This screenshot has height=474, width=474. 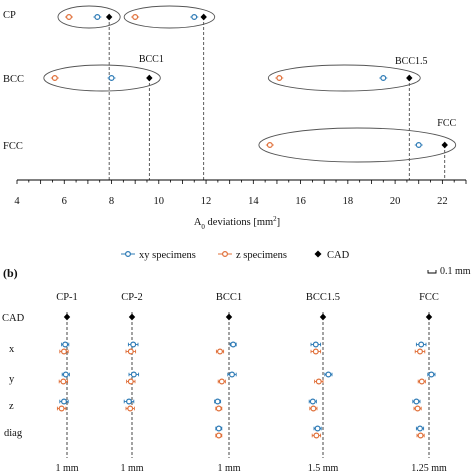 I want to click on row-label: x, so click(x=12, y=349).